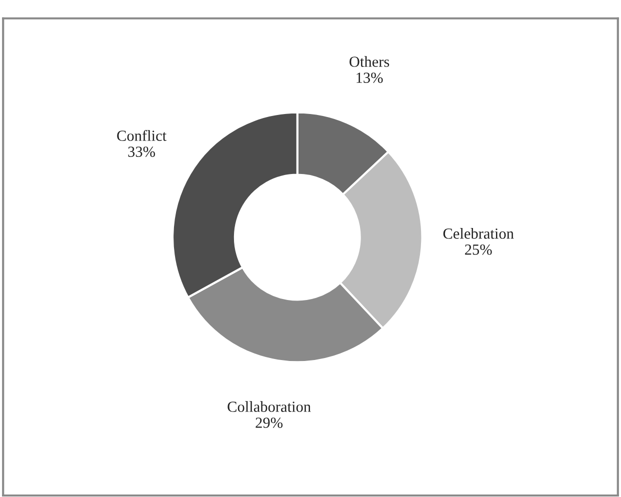 The image size is (621, 497). Describe the element at coordinates (269, 406) in the screenshot. I see `slice-label: Collaboration` at that location.